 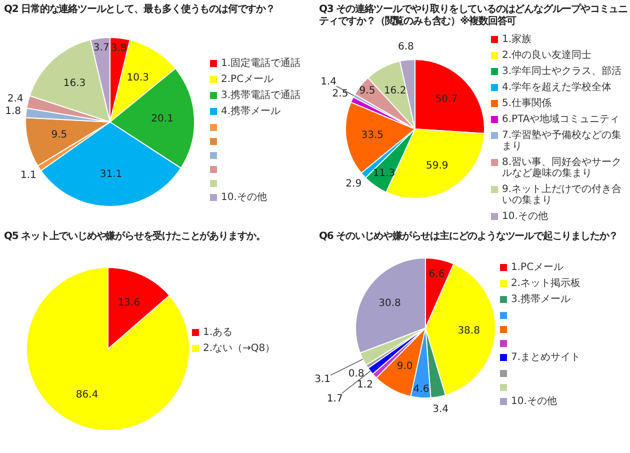 I want to click on legend-label: 3.携帯電話で通話, so click(x=261, y=95).